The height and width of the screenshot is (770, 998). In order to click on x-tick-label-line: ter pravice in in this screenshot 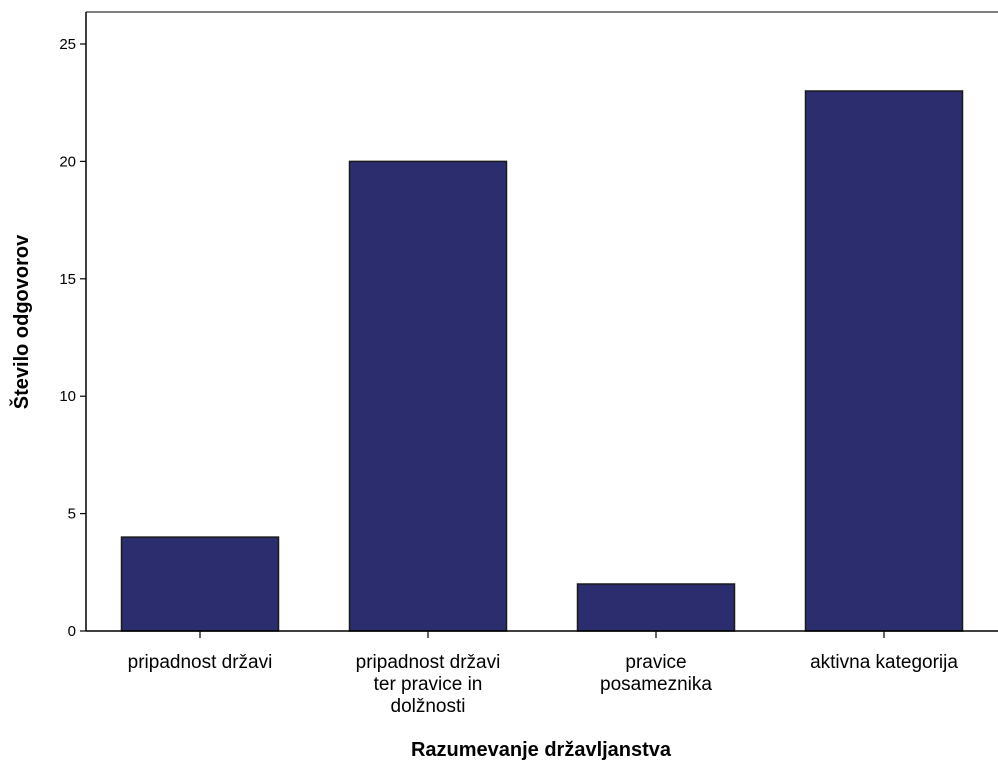, I will do `click(428, 684)`.